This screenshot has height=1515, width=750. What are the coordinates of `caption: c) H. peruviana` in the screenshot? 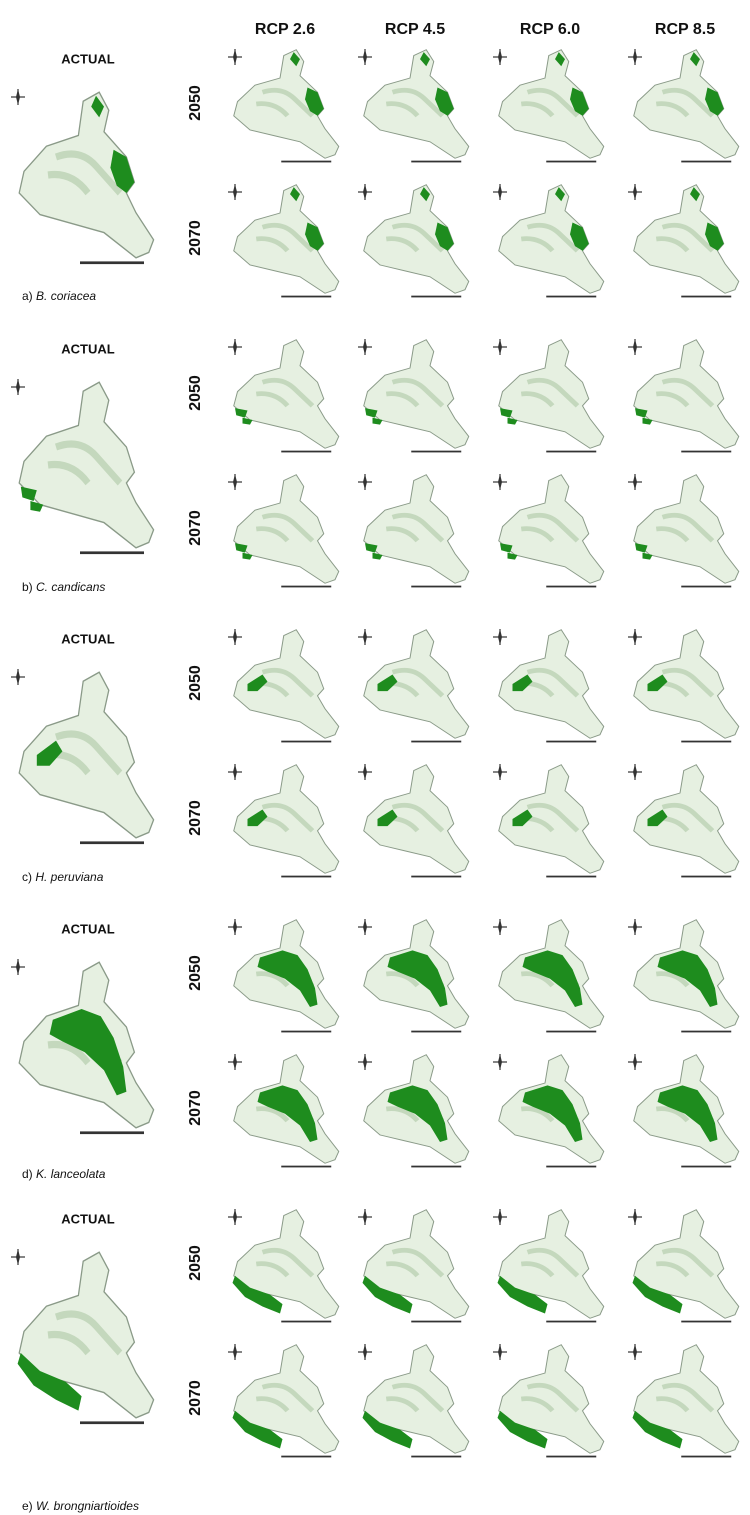 It's located at (63, 877).